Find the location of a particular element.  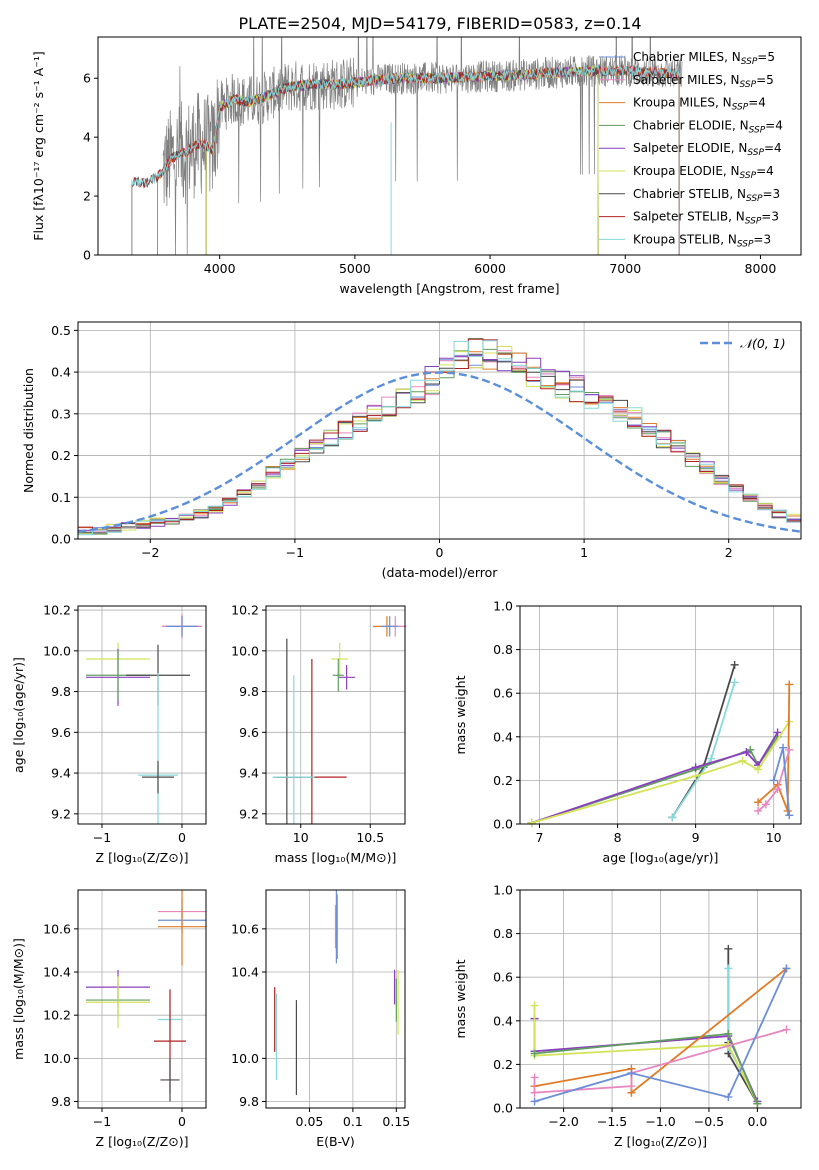

histogram-step-salpeter-stelib is located at coordinates (439, 434).